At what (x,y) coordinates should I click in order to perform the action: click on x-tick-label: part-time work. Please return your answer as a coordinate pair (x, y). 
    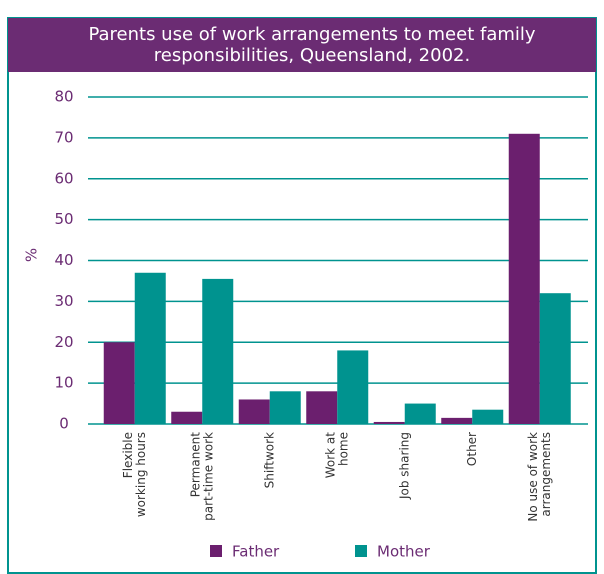
    Looking at the image, I should click on (208, 476).